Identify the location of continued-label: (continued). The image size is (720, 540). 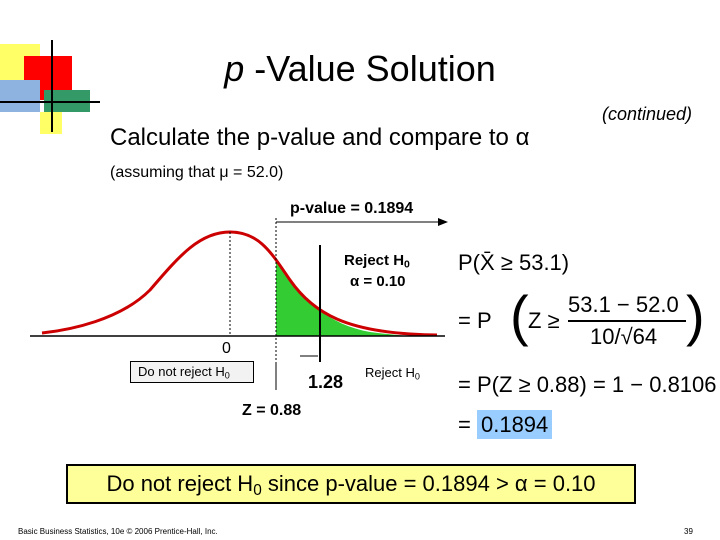
(647, 114).